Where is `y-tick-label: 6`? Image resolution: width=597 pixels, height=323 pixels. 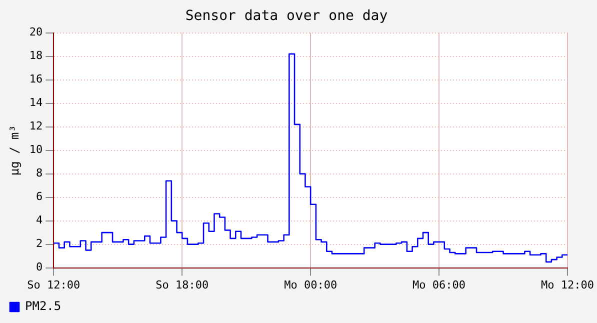 y-tick-label: 6 is located at coordinates (39, 197).